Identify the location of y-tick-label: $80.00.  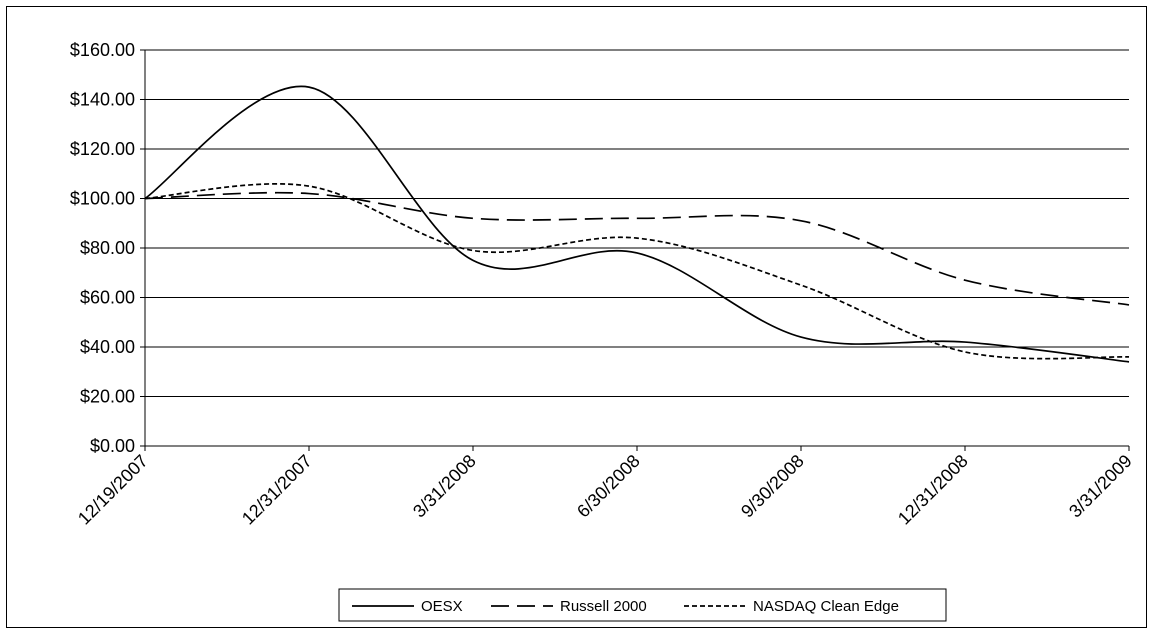
(107, 248).